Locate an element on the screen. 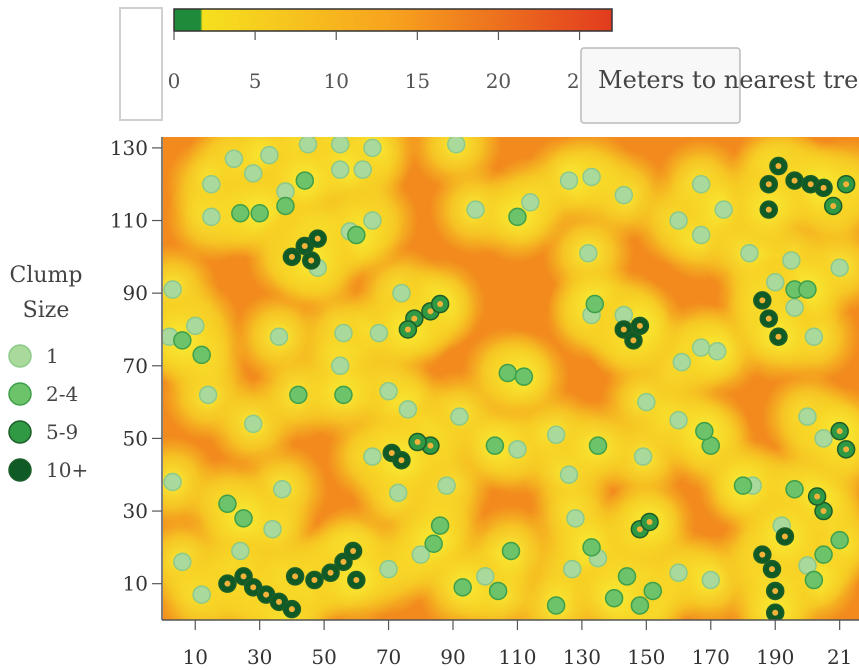 The width and height of the screenshot is (859, 670). legend-title-line1: Clump is located at coordinates (46, 275).